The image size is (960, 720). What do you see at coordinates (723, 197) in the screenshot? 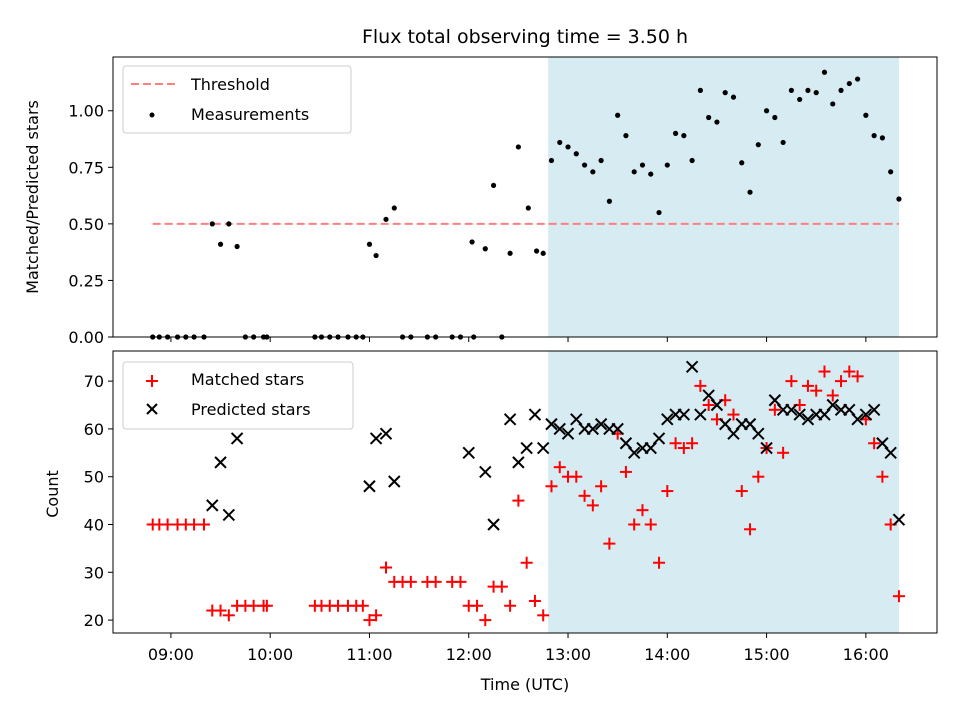
I see `top-highlight-span` at bounding box center [723, 197].